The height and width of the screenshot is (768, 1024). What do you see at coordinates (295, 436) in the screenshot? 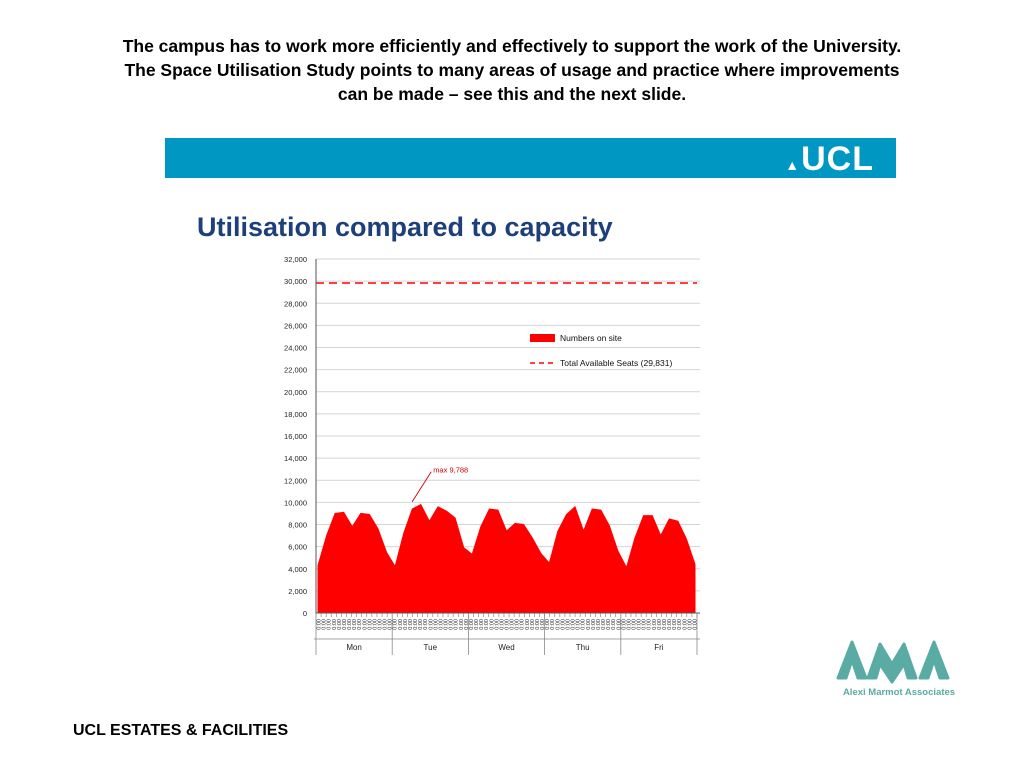
I see `y-tick-label: 16,000` at bounding box center [295, 436].